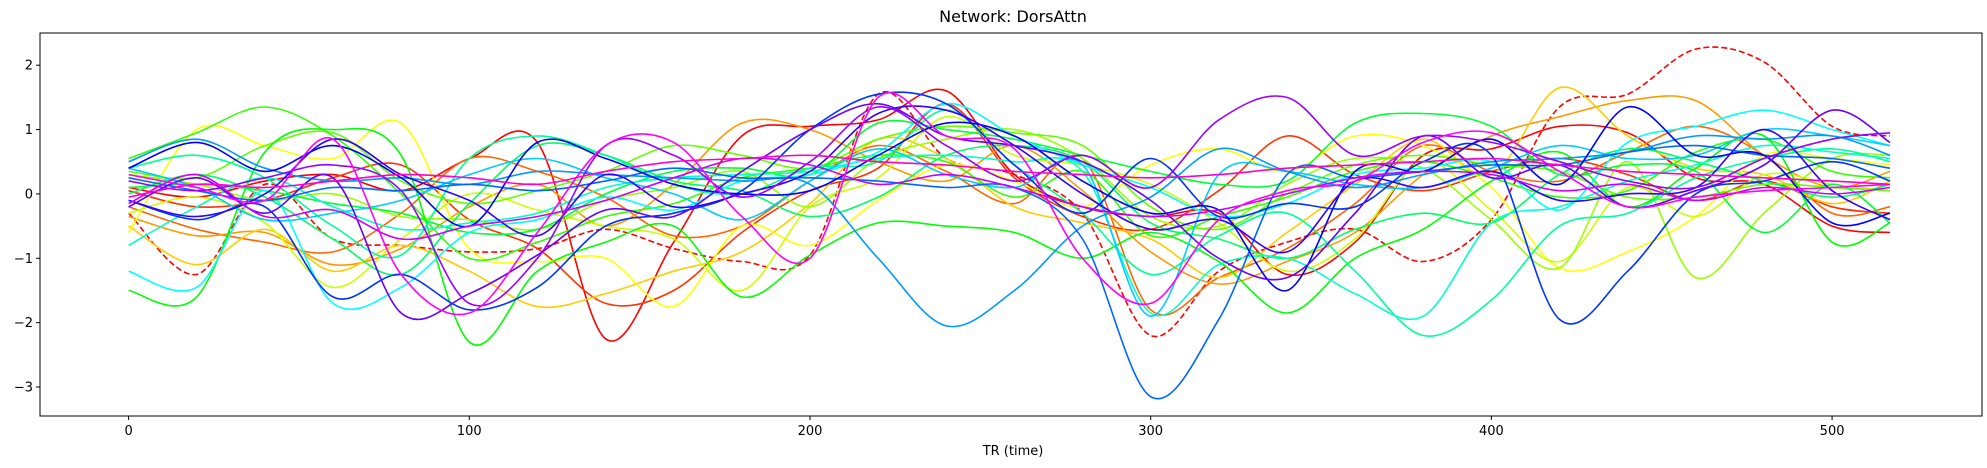  I want to click on y-tick-label: 1, so click(29, 130).